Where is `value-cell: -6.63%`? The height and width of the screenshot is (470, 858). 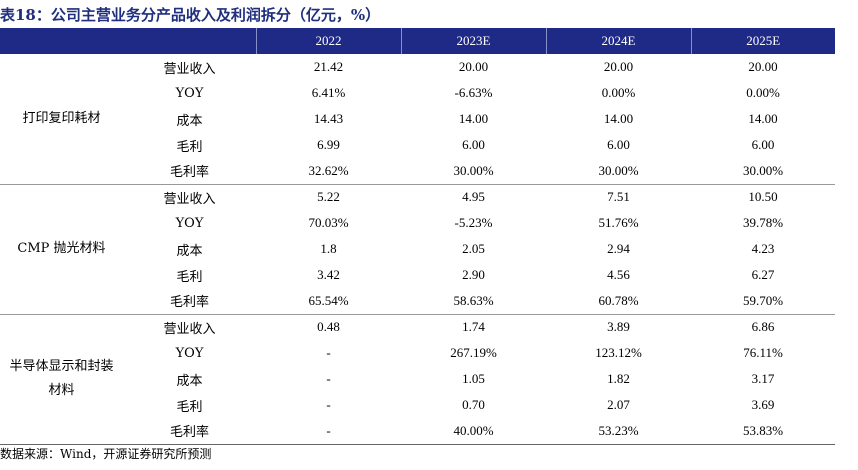
value-cell: -6.63% is located at coordinates (473, 92).